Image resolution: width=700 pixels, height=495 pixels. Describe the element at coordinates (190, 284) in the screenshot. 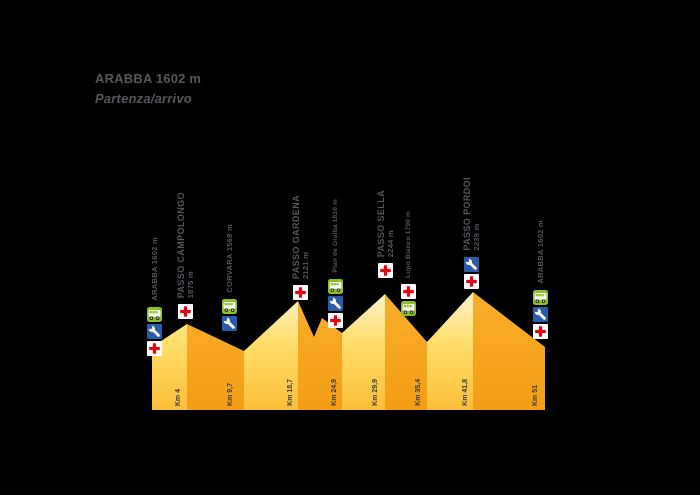

I see `waypoint-elevation: 1875 m` at that location.